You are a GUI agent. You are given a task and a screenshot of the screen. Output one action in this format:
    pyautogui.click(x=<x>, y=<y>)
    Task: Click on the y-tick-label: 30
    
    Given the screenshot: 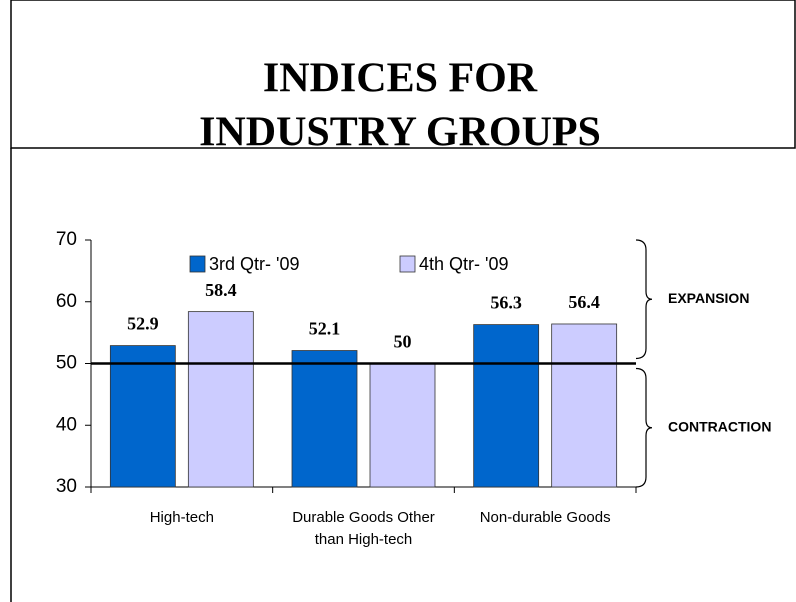 What is the action you would take?
    pyautogui.click(x=66, y=486)
    